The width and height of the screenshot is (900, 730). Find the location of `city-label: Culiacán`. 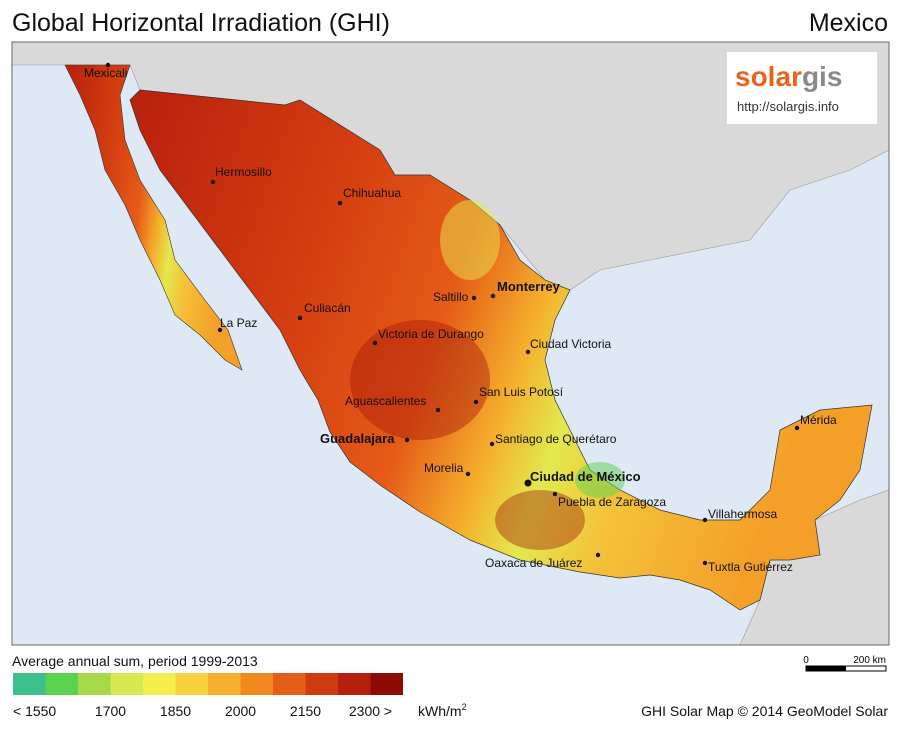

city-label: Culiacán is located at coordinates (327, 308).